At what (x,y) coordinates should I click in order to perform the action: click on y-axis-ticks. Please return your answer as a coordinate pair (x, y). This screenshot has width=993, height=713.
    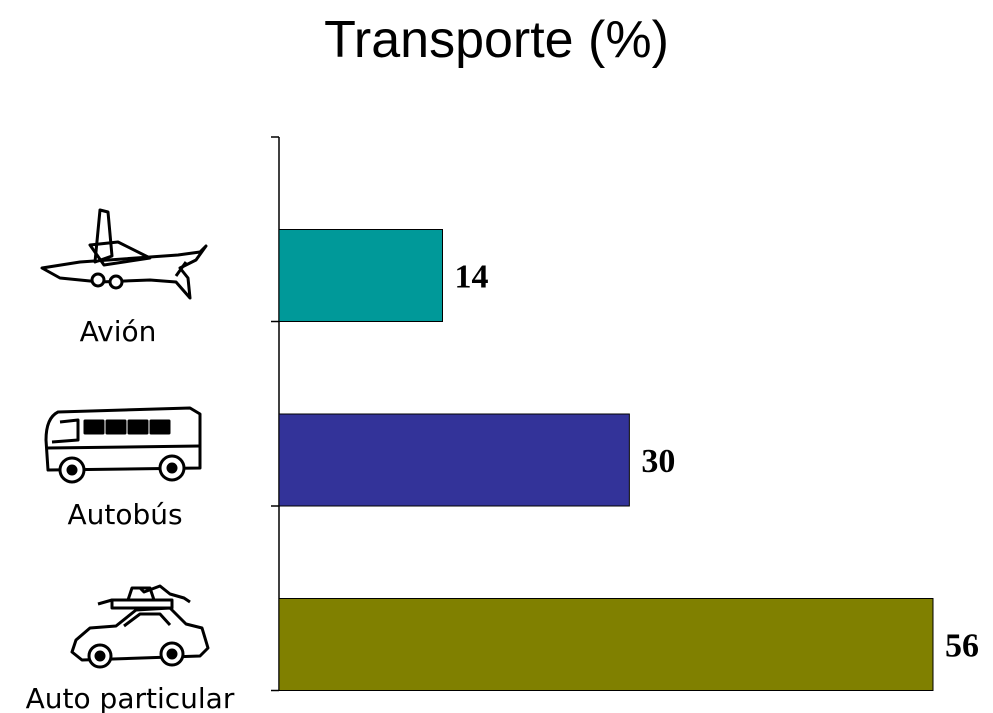
    Looking at the image, I should click on (275, 414).